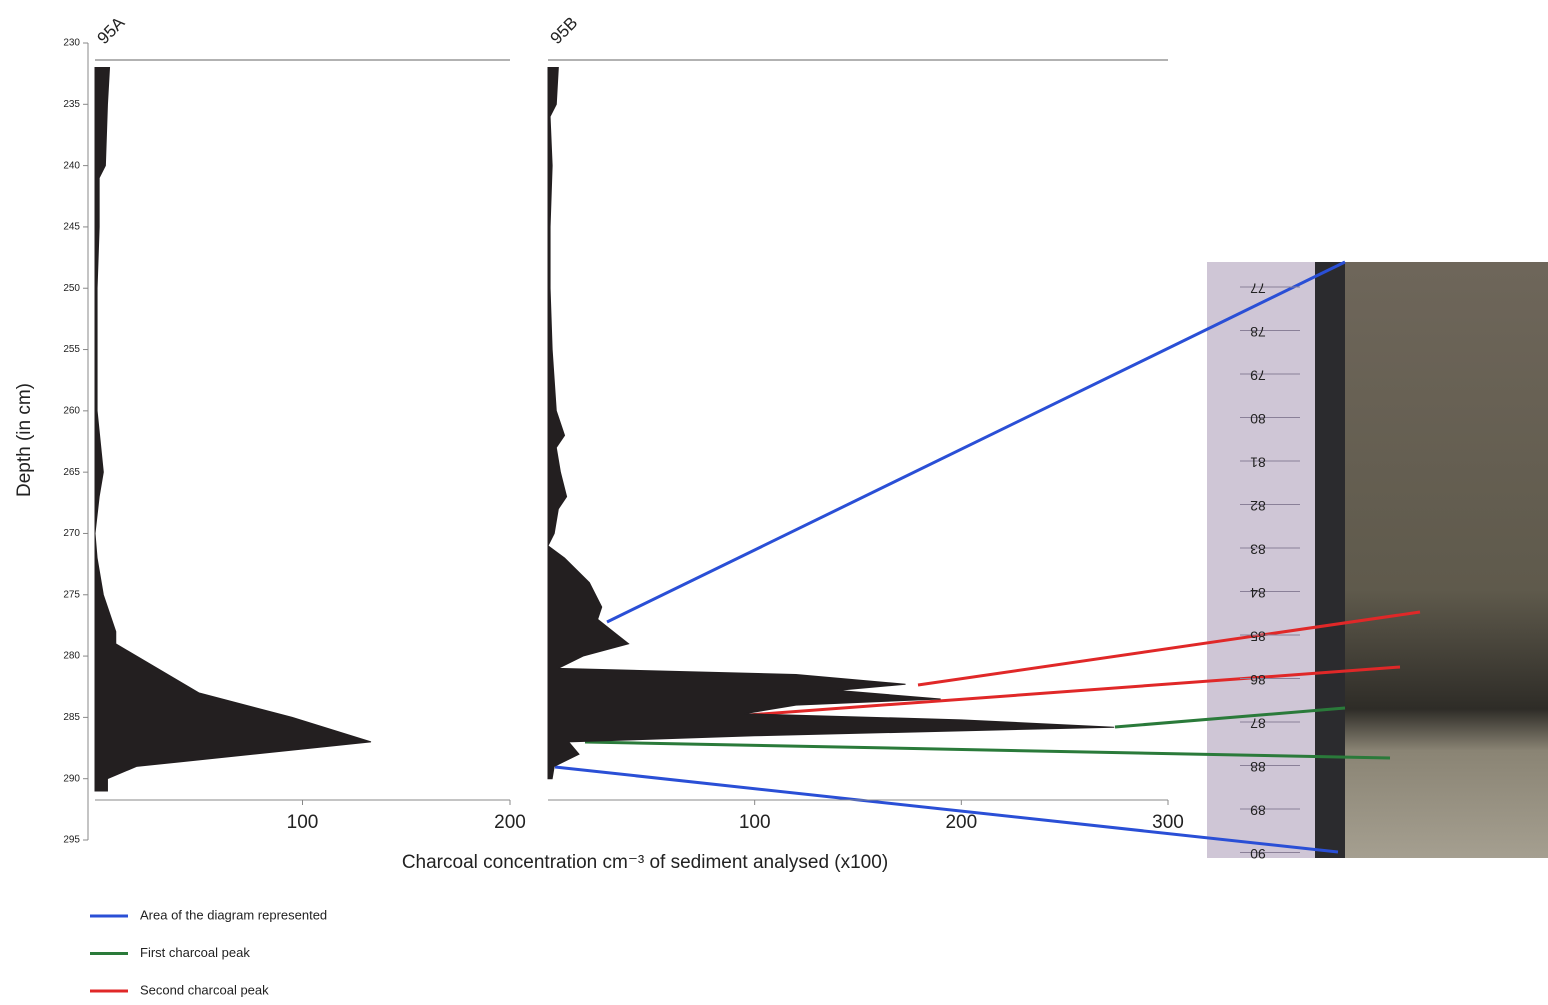 This screenshot has height=1005, width=1548. I want to click on ruler-label: 78, so click(1258, 332).